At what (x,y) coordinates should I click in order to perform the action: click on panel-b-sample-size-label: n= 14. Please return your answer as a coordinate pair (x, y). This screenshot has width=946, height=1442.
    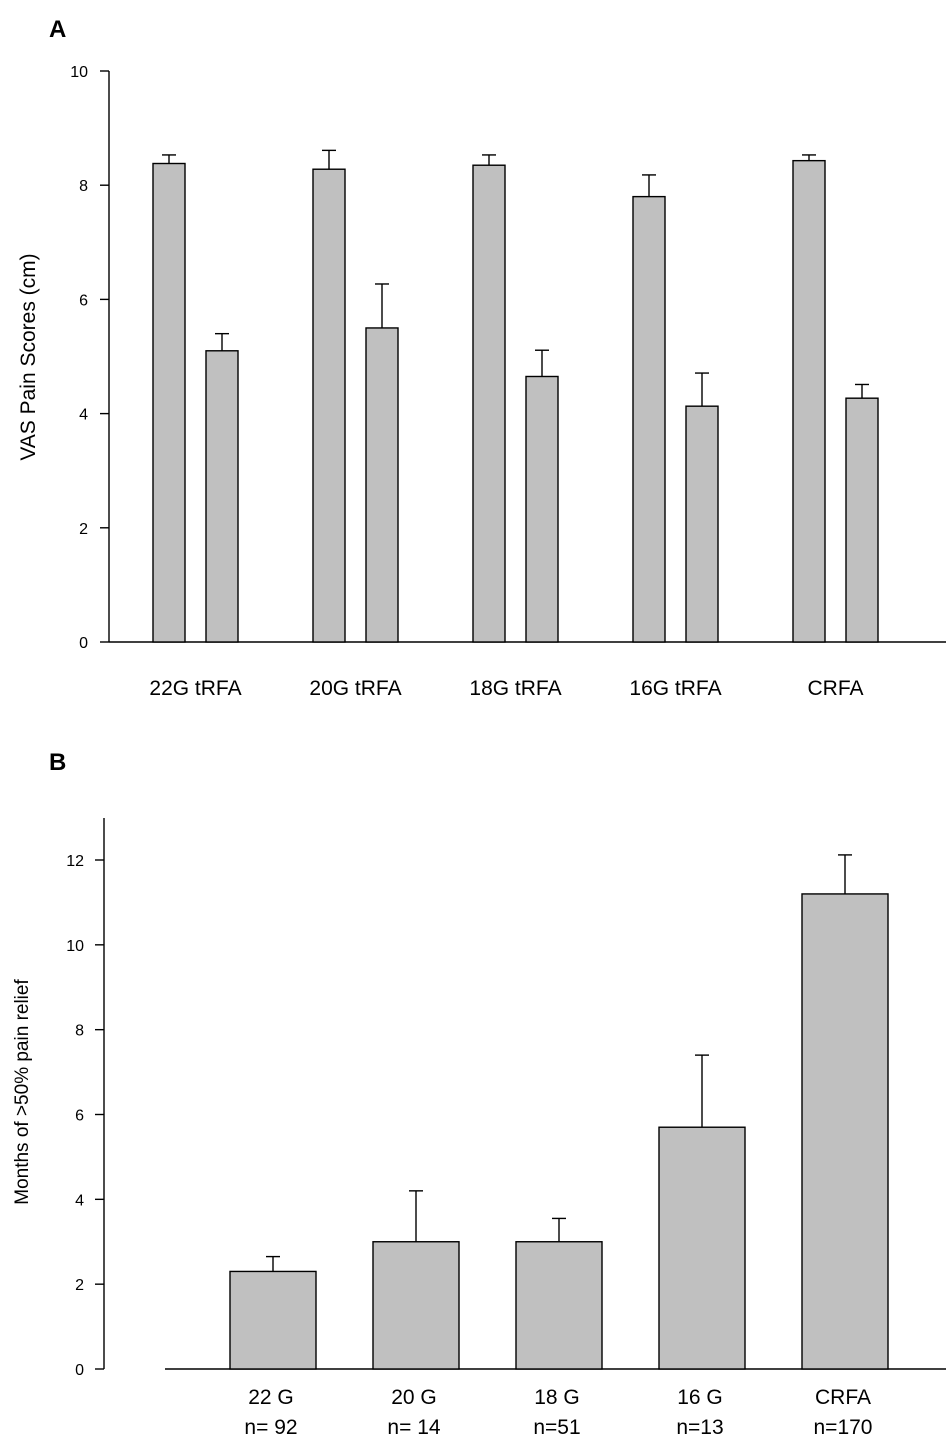
    Looking at the image, I should click on (413, 1427).